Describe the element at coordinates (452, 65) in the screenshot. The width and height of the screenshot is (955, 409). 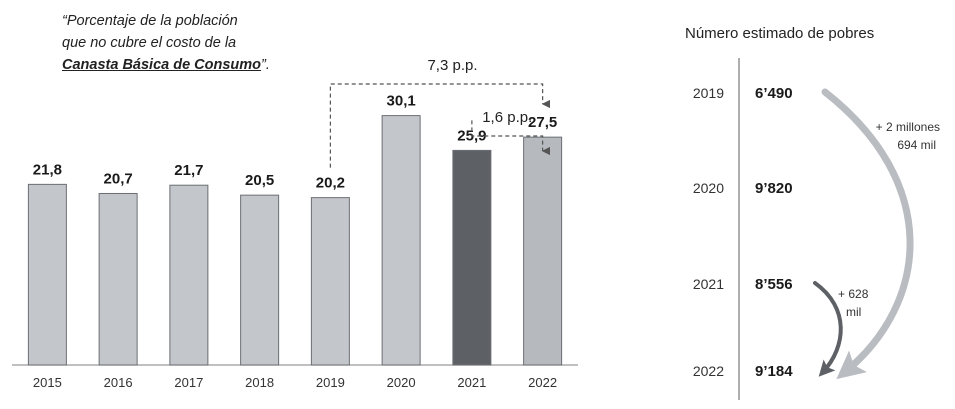
I see `difference-label-2019-2022: 7,3 p.p.` at that location.